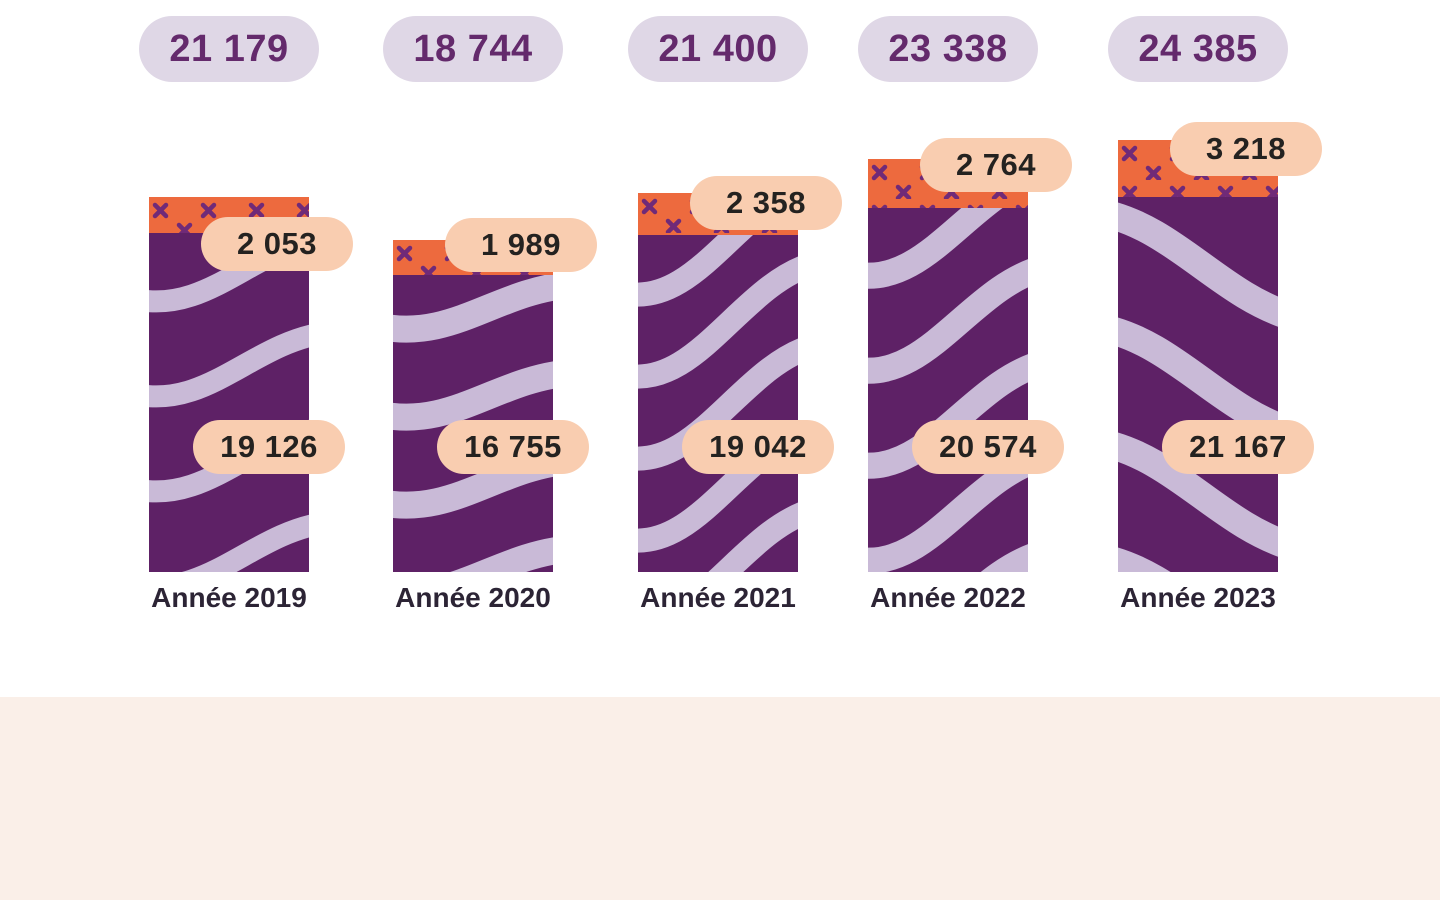 The height and width of the screenshot is (900, 1440). Describe the element at coordinates (229, 597) in the screenshot. I see `x-axis-label: Année 2019` at that location.